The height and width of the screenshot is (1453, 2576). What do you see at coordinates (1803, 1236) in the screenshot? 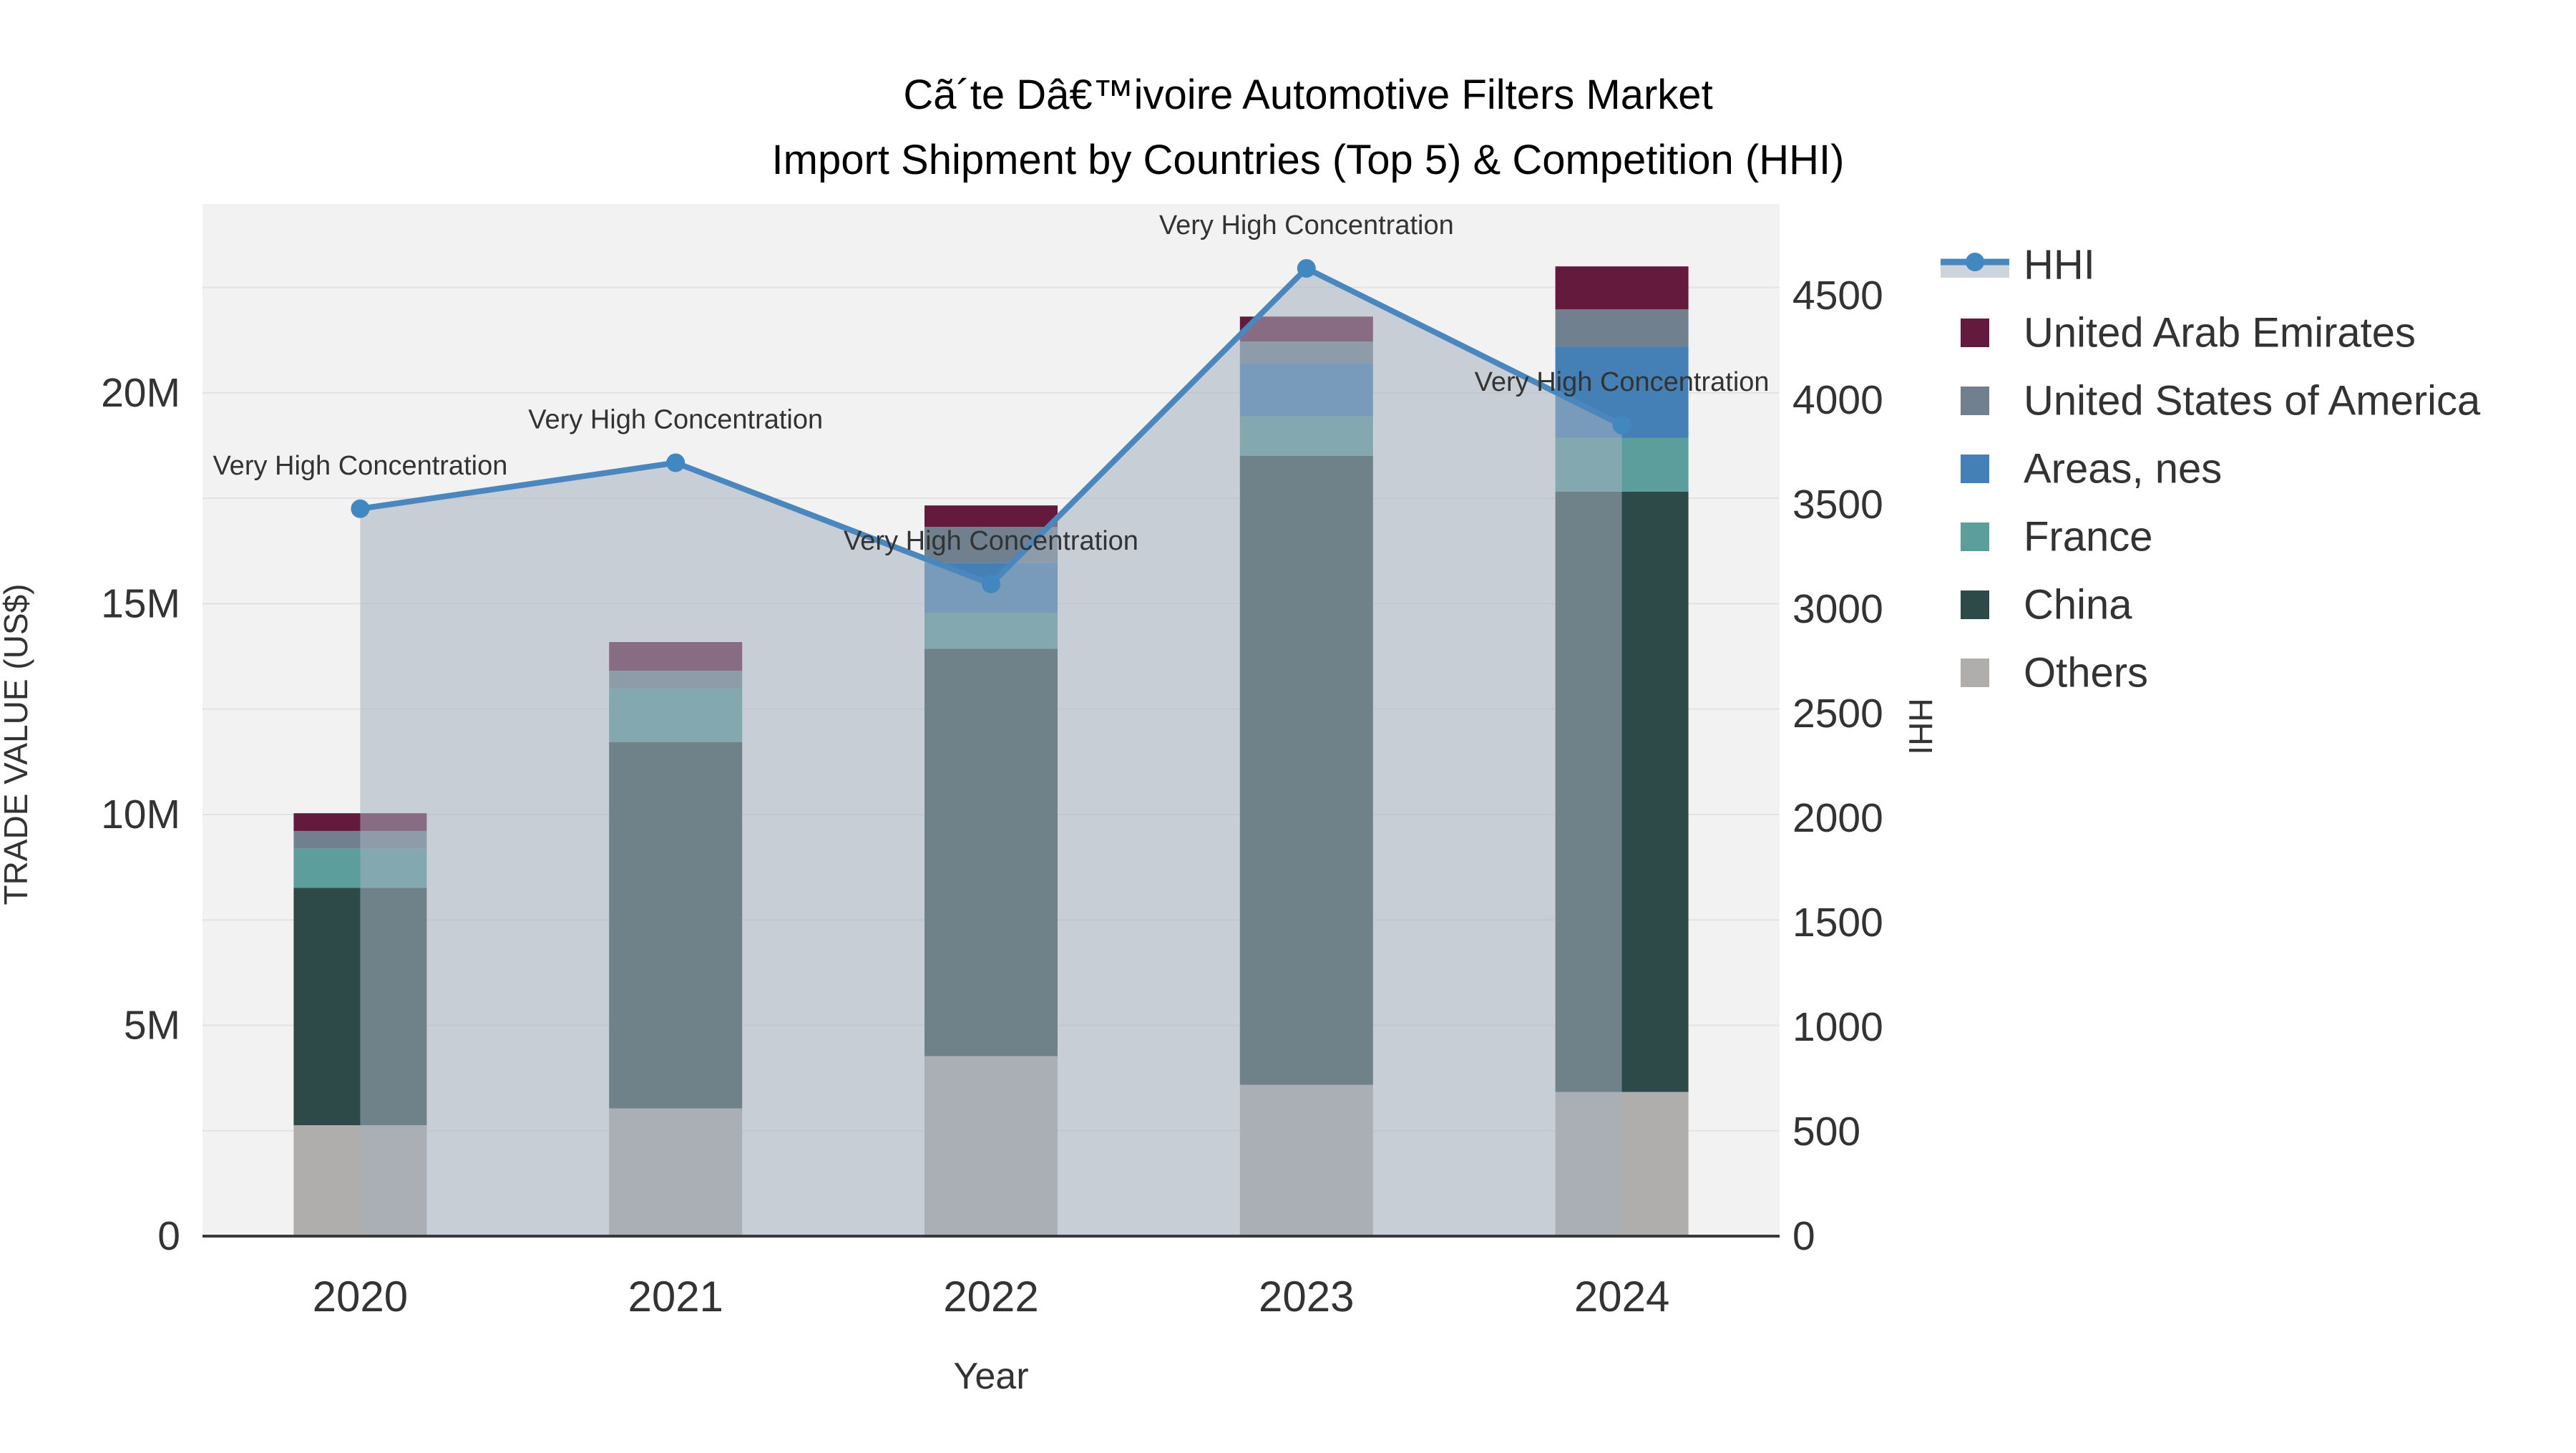
I see `right-tick-label: 0` at bounding box center [1803, 1236].